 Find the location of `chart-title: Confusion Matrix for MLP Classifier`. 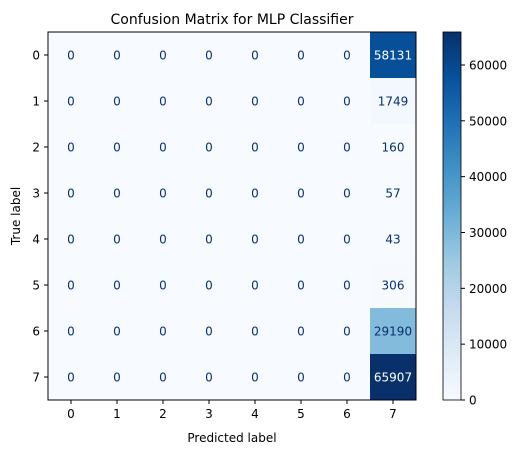

chart-title: Confusion Matrix for MLP Classifier is located at coordinates (232, 20).